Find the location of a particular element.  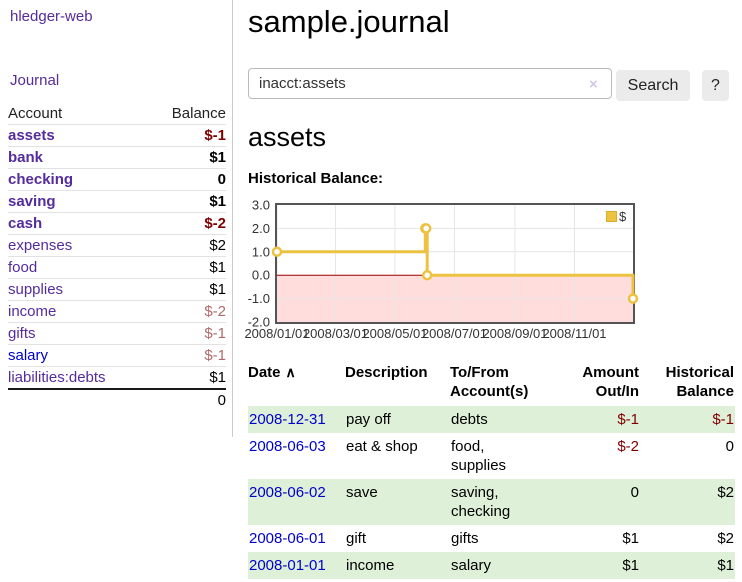

y-tick-label: -1.0 is located at coordinates (259, 298).